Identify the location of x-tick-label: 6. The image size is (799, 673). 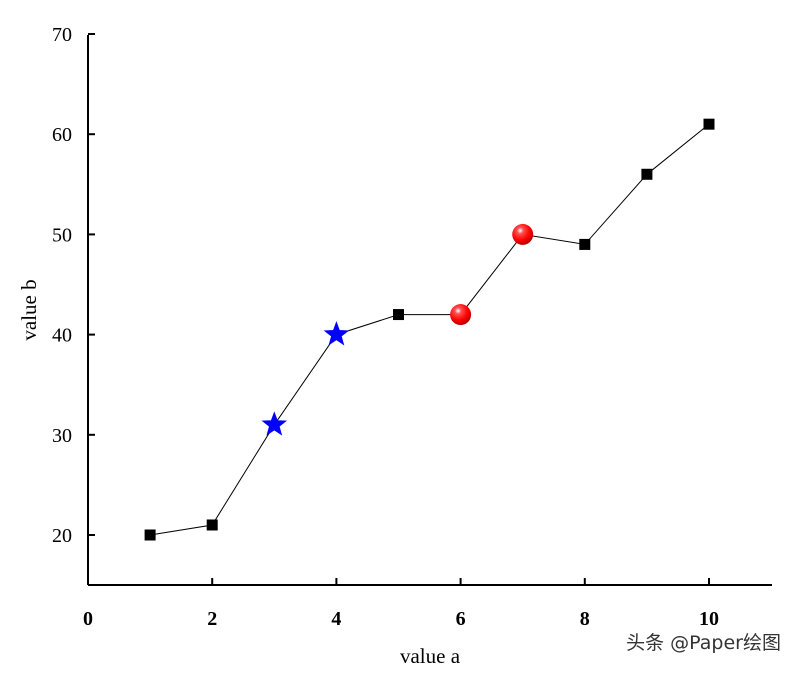
(461, 619).